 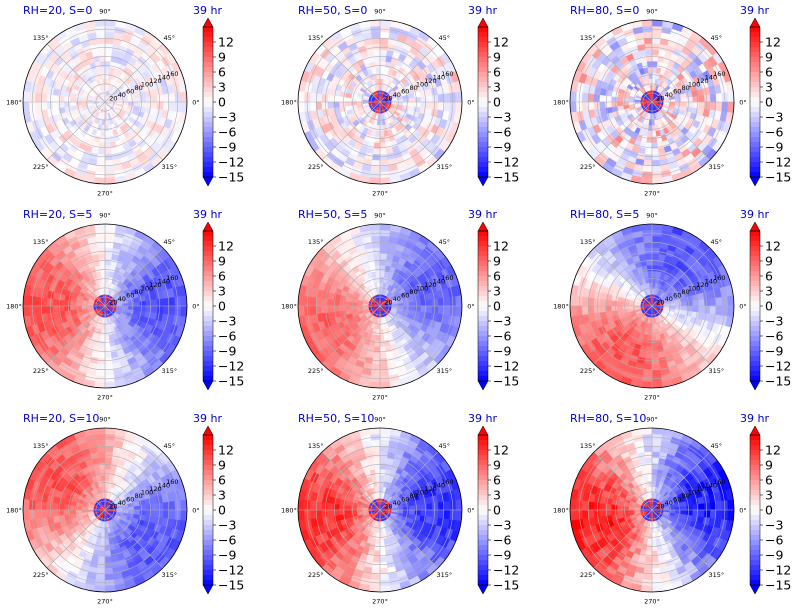 I want to click on colorbar-tick-label: 0, so click(x=497, y=102).